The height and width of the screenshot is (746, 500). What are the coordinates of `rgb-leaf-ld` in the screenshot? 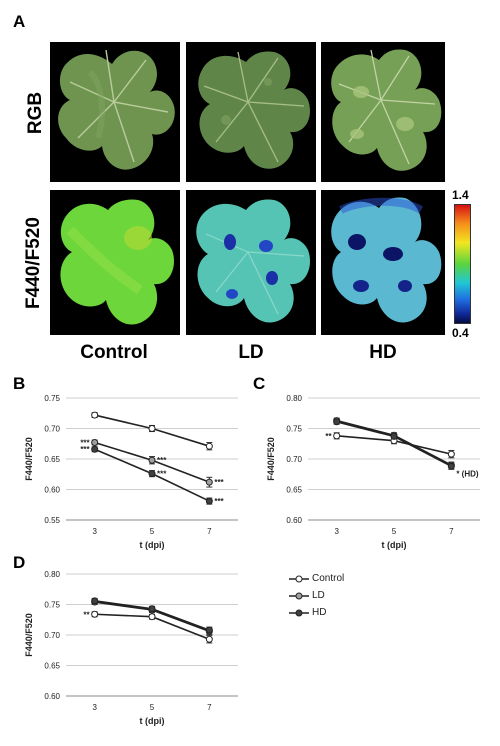 It's located at (251, 112).